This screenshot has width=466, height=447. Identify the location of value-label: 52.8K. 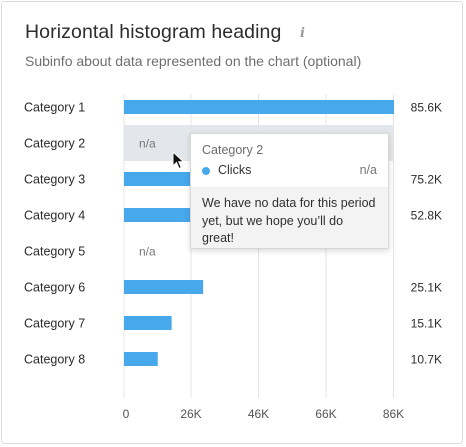
(426, 216).